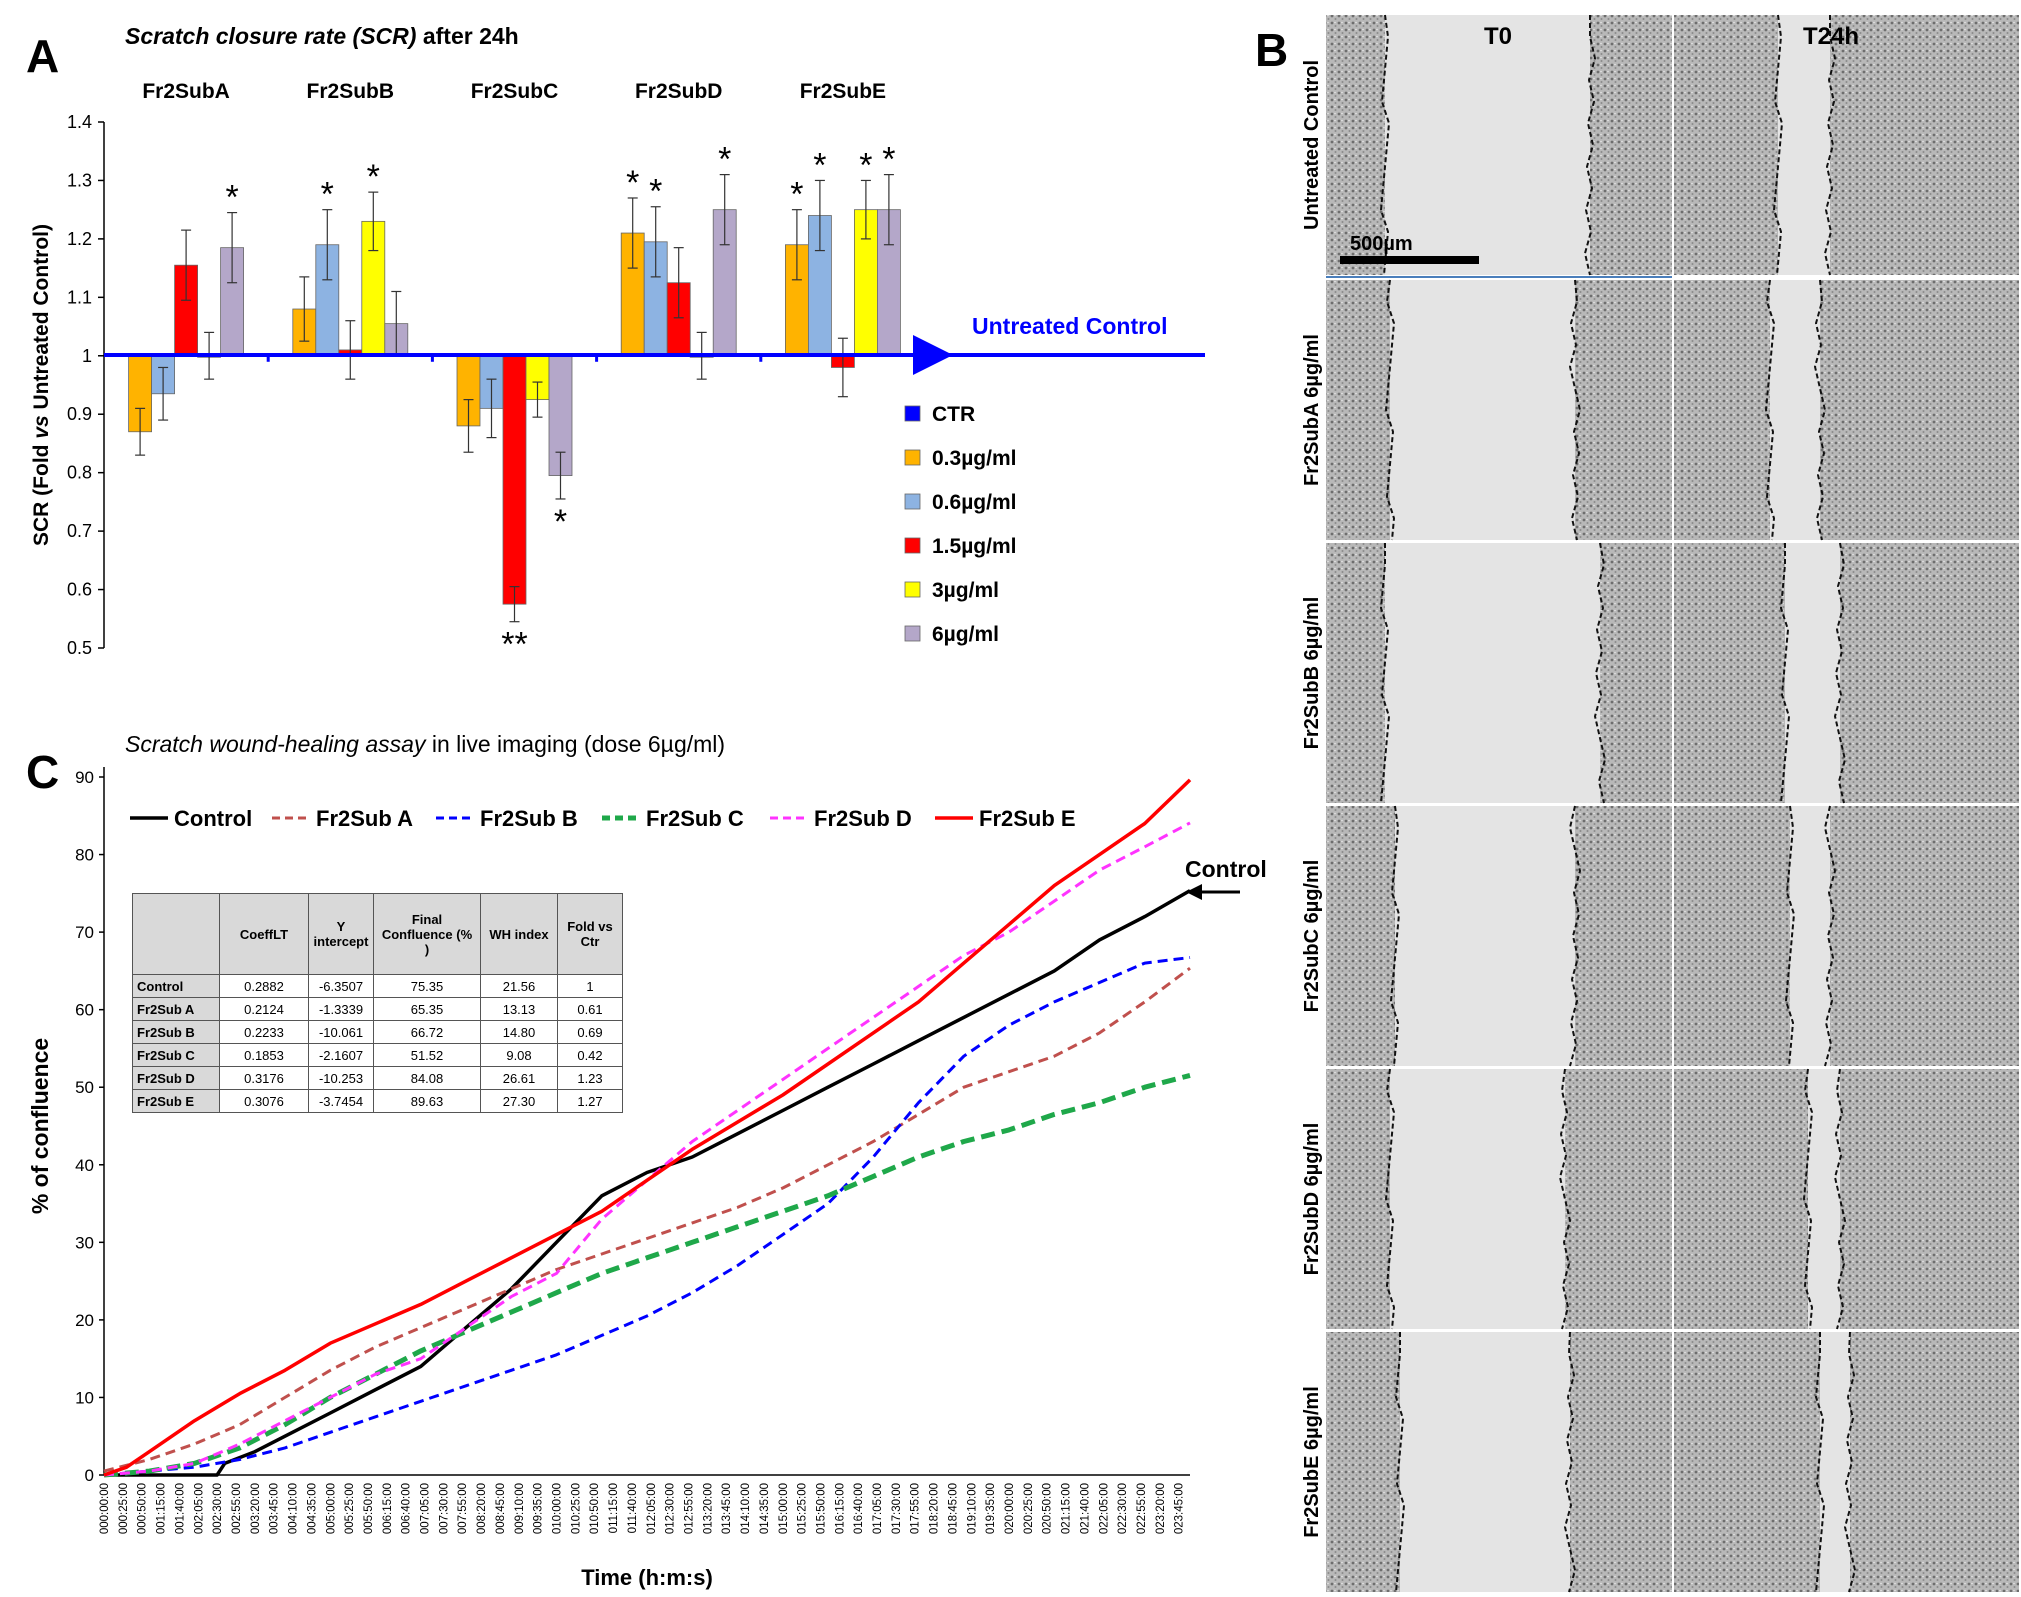 This screenshot has width=2021, height=1597. Describe the element at coordinates (341, 1055) in the screenshot. I see `table-cell: -2.1607` at that location.